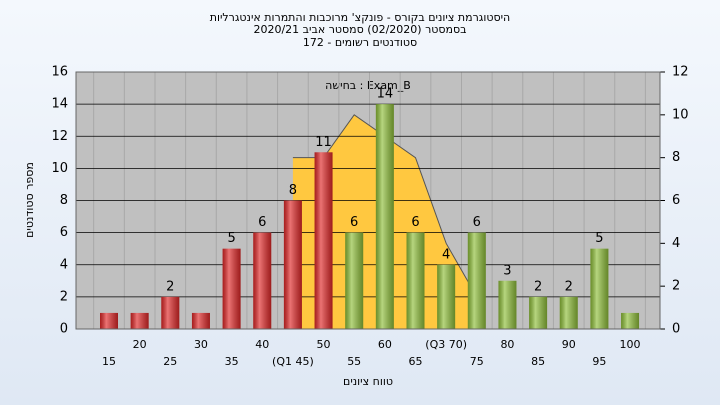 This screenshot has width=720, height=405. What do you see at coordinates (676, 286) in the screenshot?
I see `y2-tick-label: 2` at bounding box center [676, 286].